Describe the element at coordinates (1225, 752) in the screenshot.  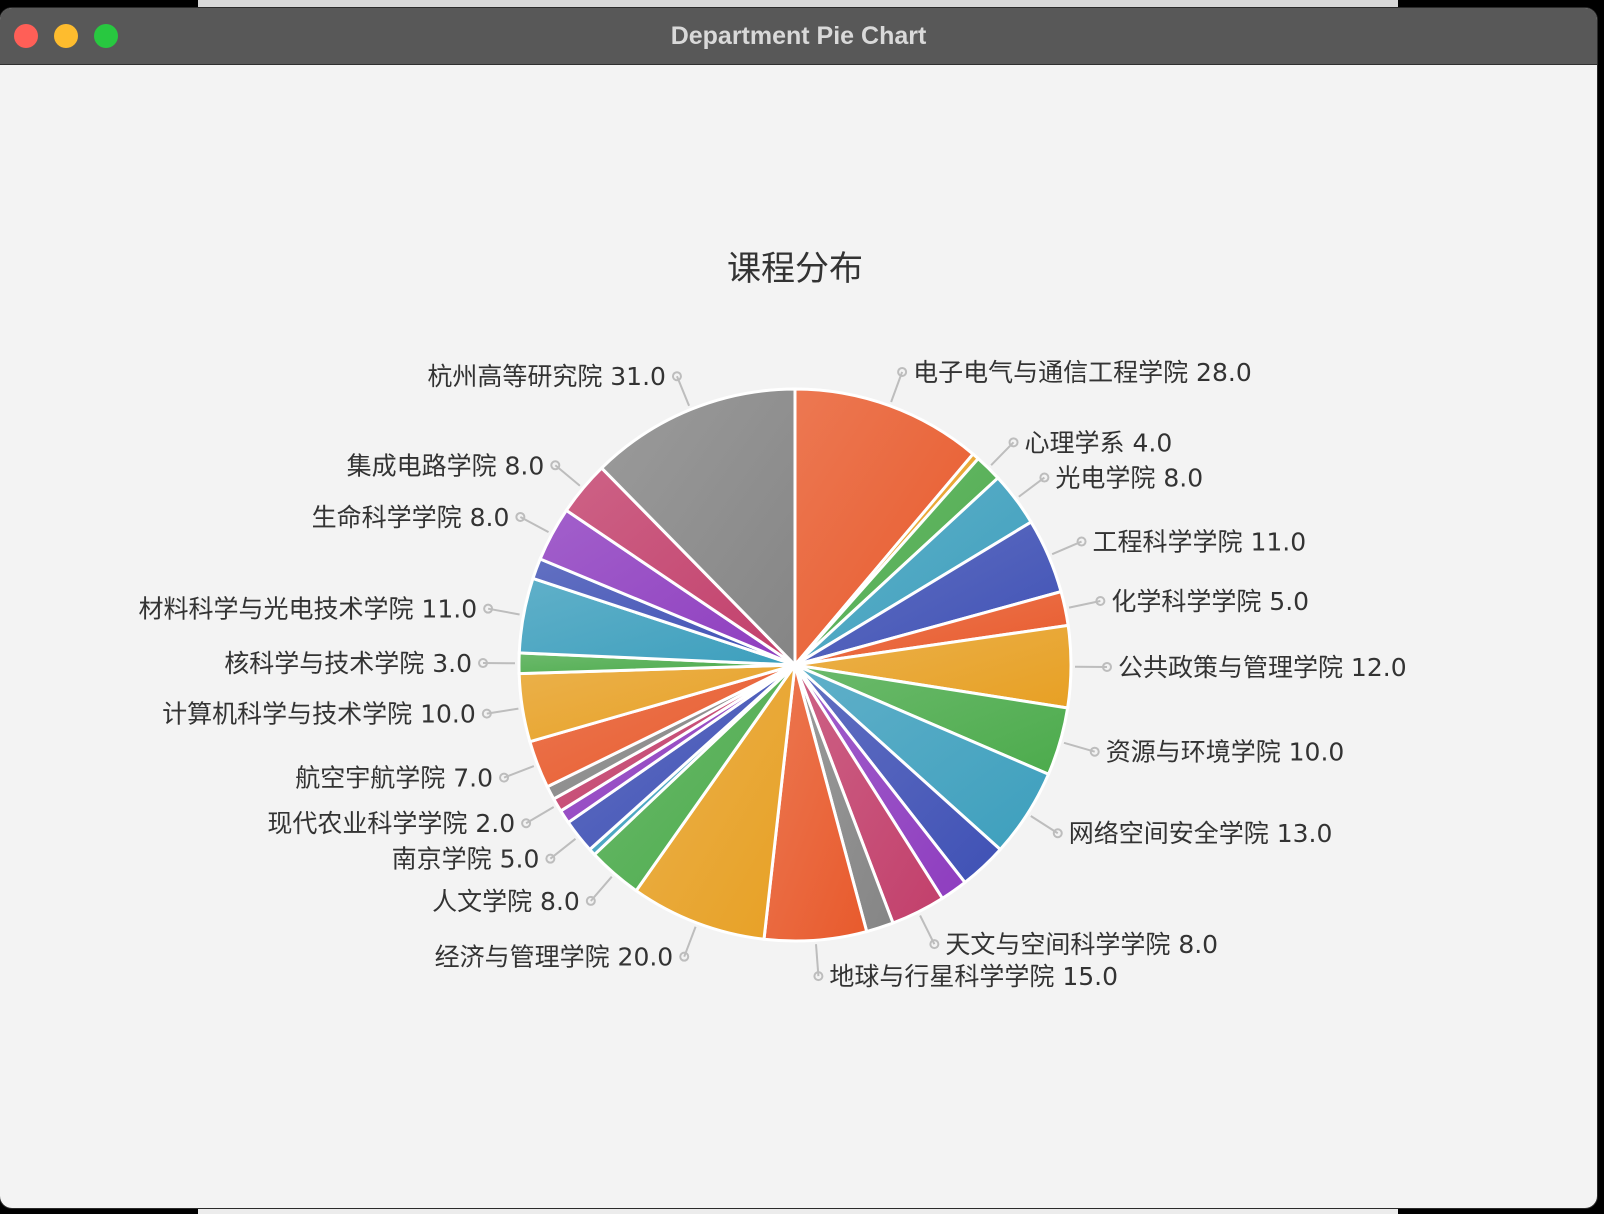
I see `slice-label: 资源与环境学院 10.0` at that location.